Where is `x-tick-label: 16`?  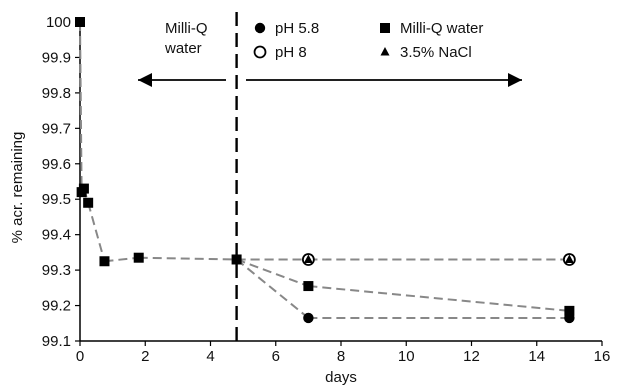
x-tick-label: 16 is located at coordinates (602, 356).